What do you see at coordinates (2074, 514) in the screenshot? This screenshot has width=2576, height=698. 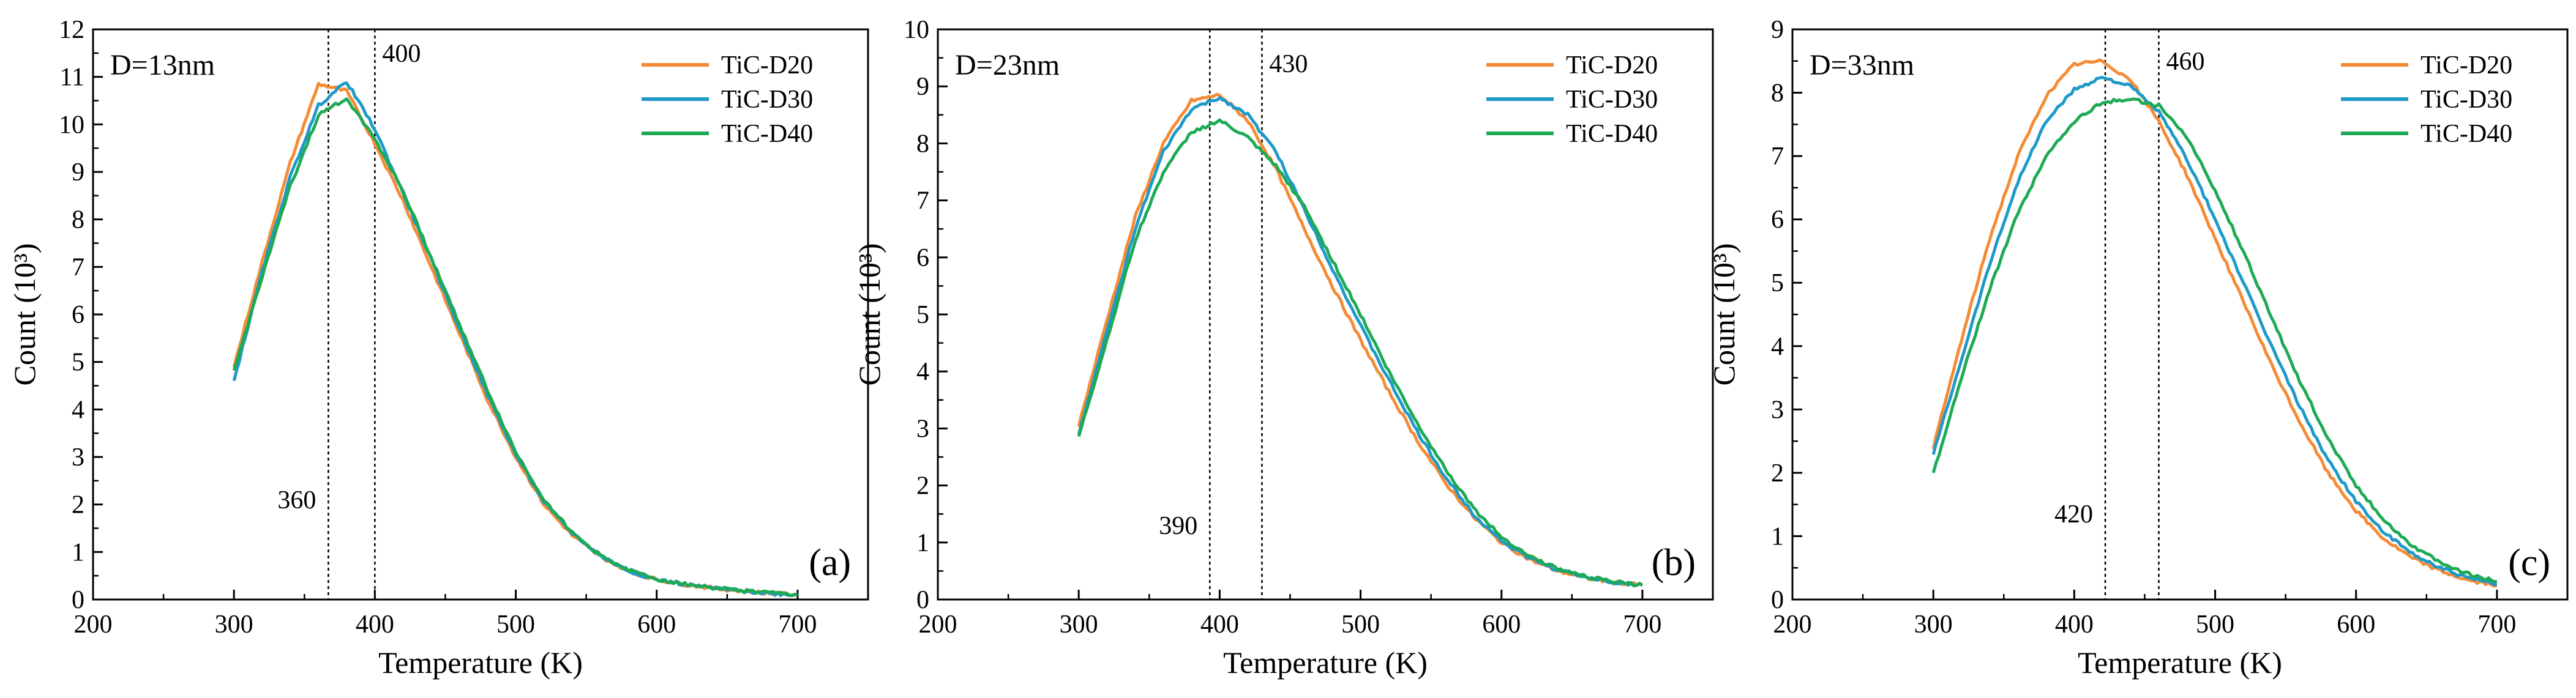 I see `reference-line-label: 420` at bounding box center [2074, 514].